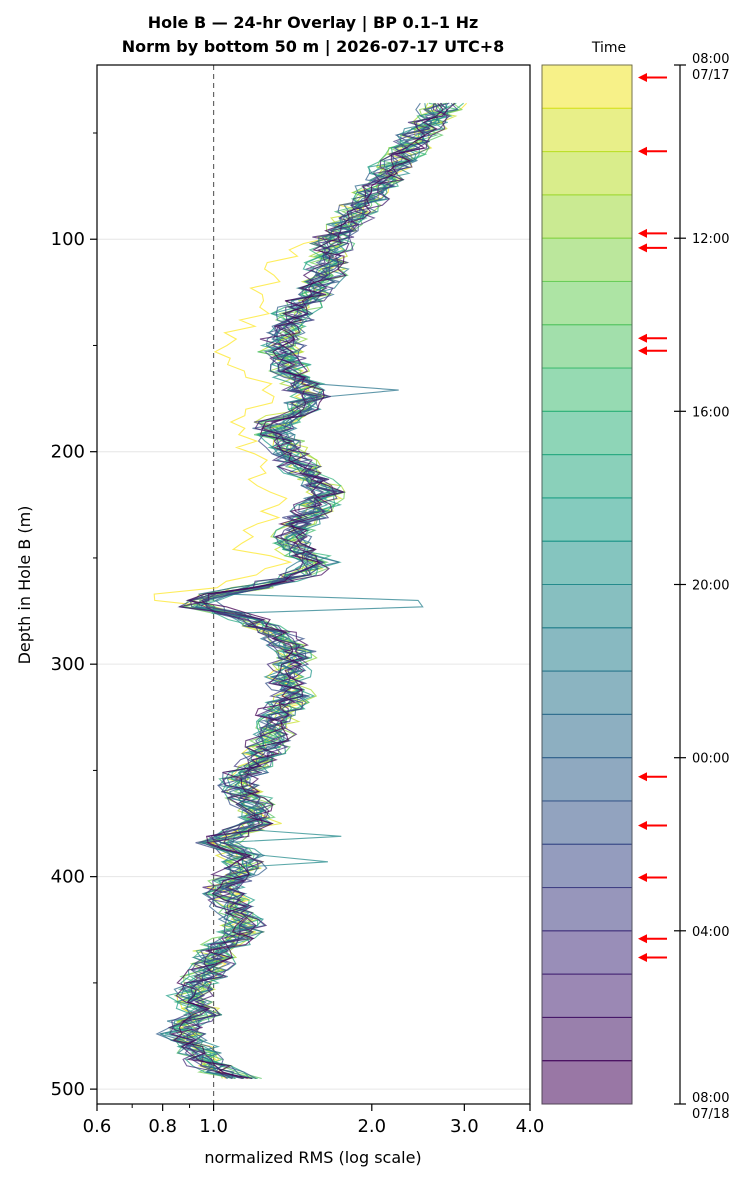 This screenshot has height=1181, width=750. I want to click on time-tick-label: 20:00, so click(710, 586).